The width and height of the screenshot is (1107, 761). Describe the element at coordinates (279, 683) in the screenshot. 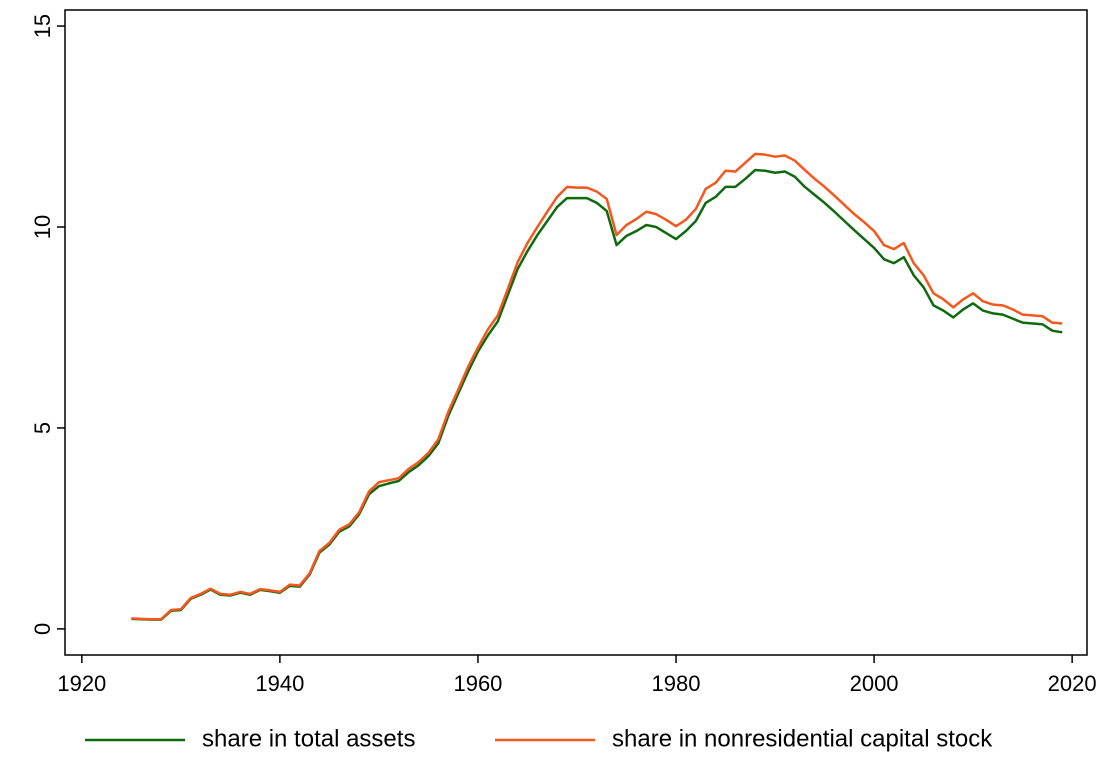

I see `x-tick-label: 1940` at that location.